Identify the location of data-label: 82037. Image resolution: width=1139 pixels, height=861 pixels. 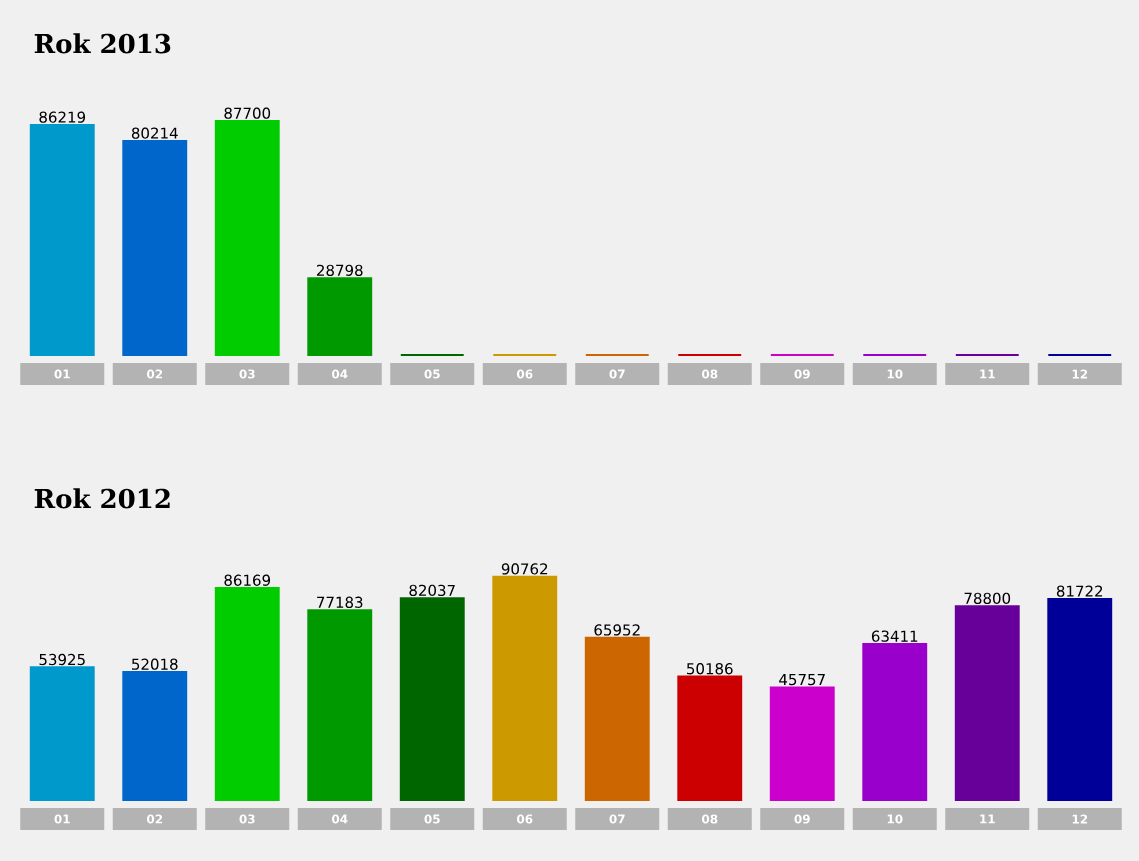
(432, 590).